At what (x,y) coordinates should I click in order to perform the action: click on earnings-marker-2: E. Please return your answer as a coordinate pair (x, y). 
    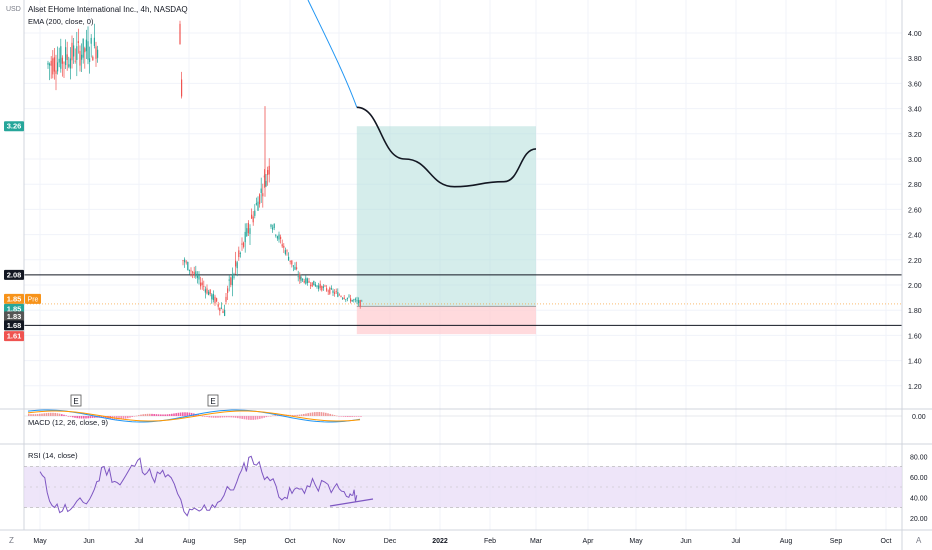
    Looking at the image, I should click on (213, 400).